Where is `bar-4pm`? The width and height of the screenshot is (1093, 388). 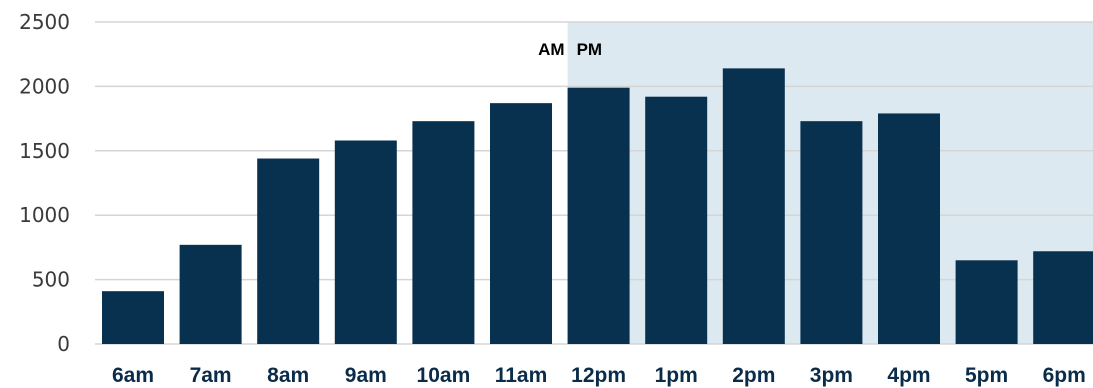
bar-4pm is located at coordinates (909, 228).